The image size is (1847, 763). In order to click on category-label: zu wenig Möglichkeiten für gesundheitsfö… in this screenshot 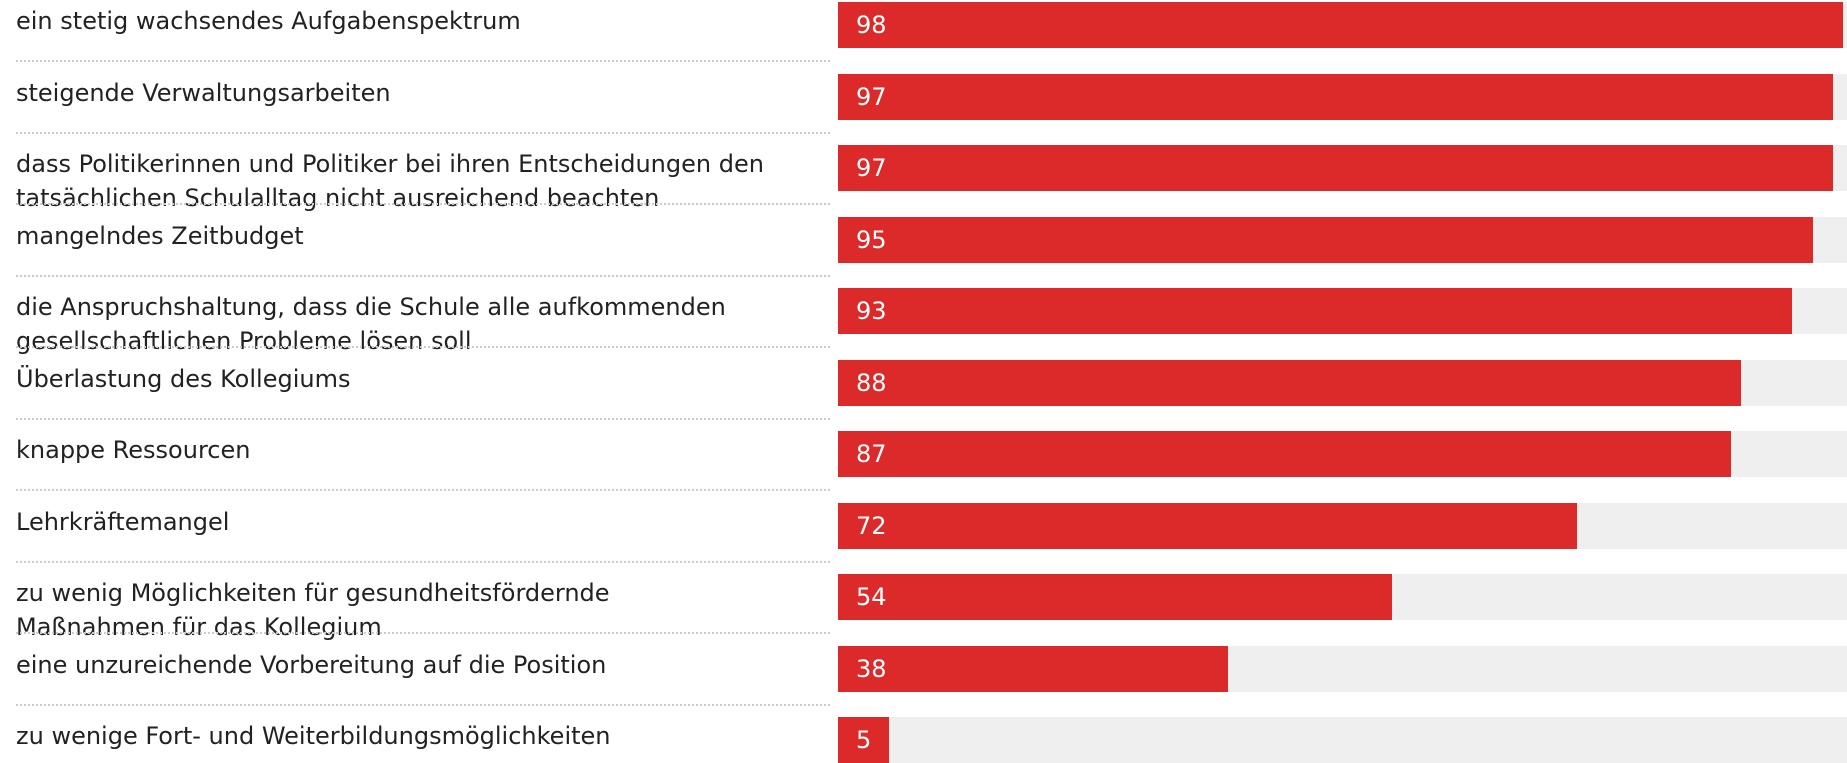, I will do `click(313, 610)`.